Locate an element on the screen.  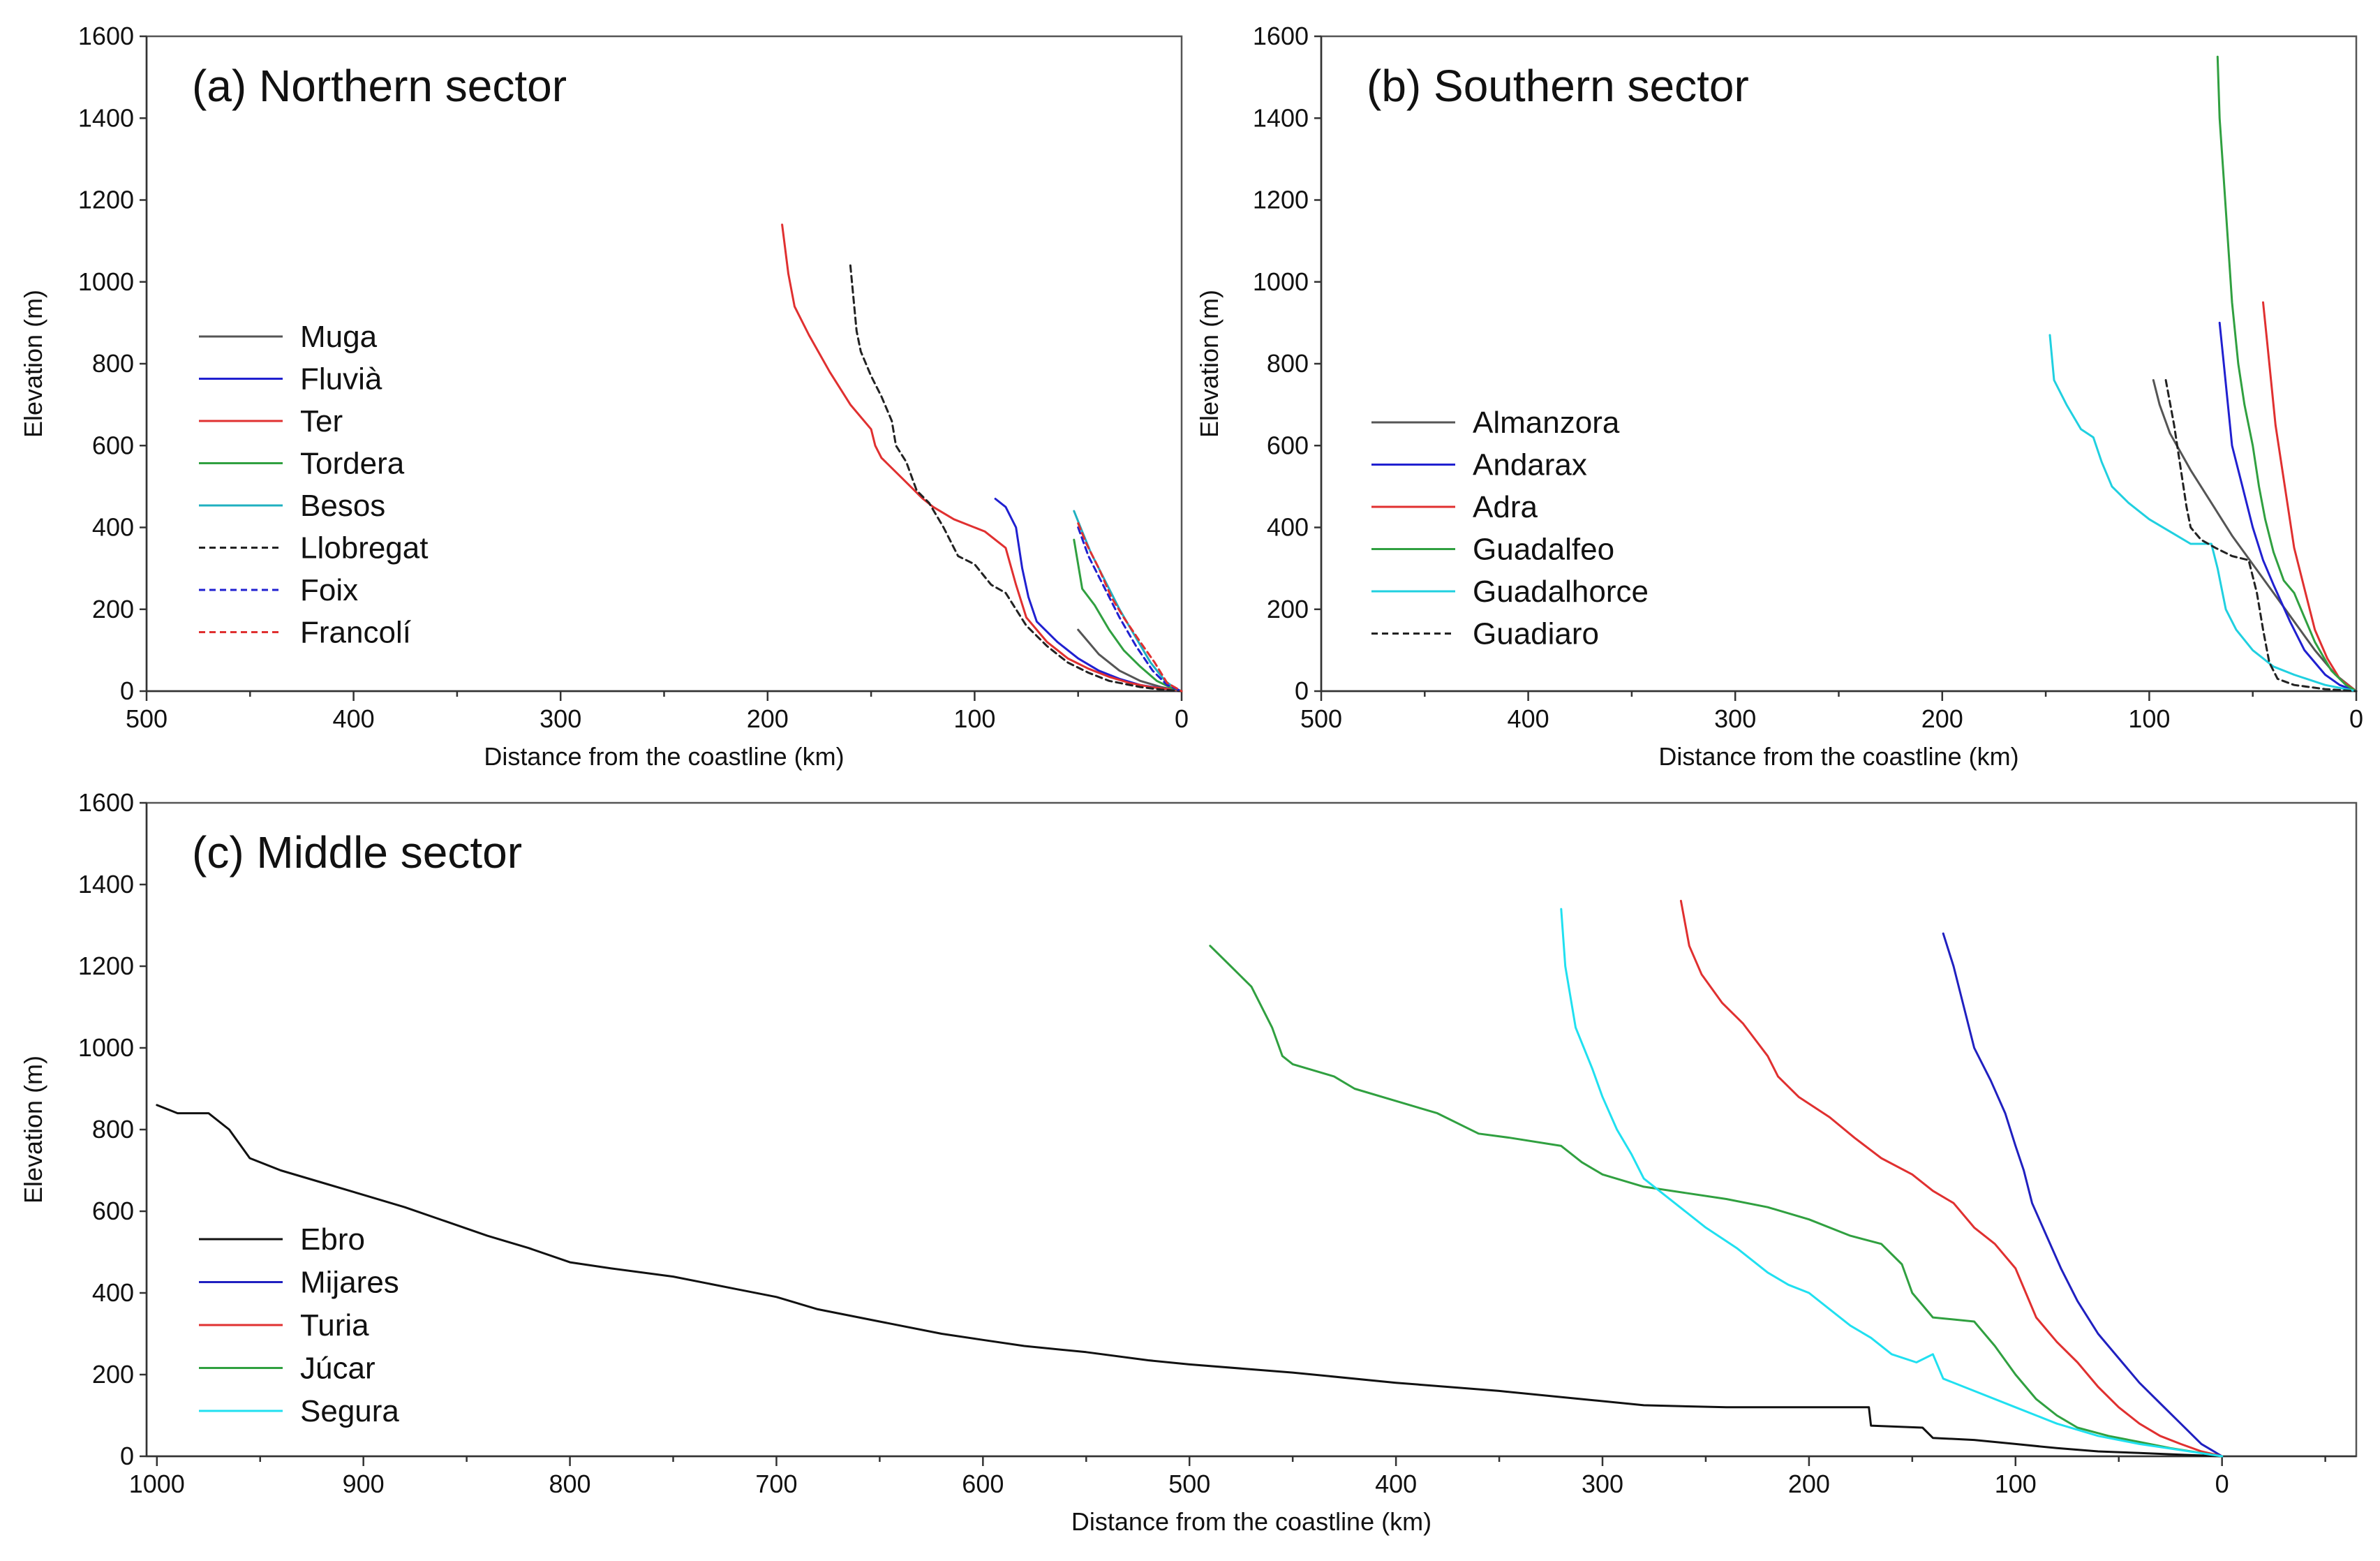
series-line-segura is located at coordinates (1892, 1183).